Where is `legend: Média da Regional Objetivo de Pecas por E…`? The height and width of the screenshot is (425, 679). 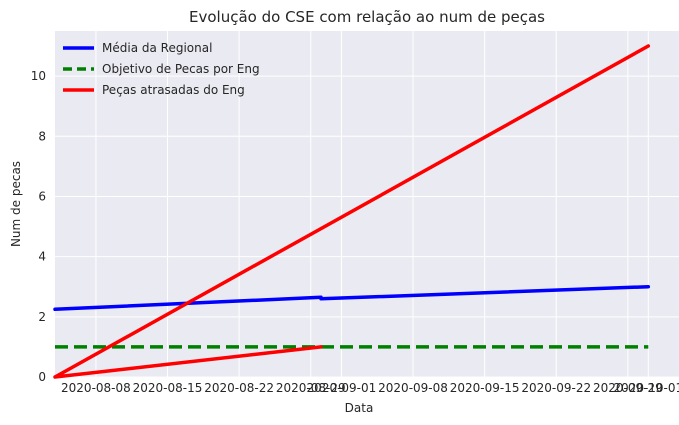
legend: Média da Regional Objetivo de Pecas por E… is located at coordinates (161, 69).